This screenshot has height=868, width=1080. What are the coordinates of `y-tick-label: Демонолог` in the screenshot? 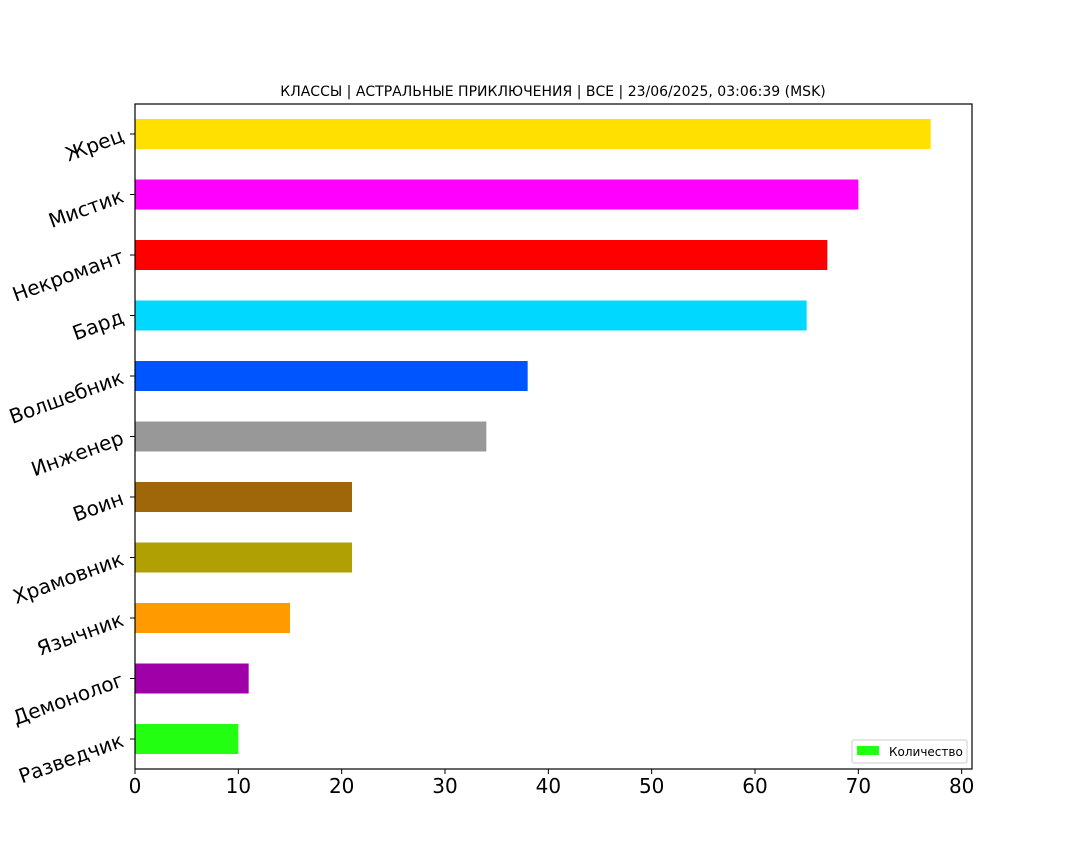 It's located at (67, 699).